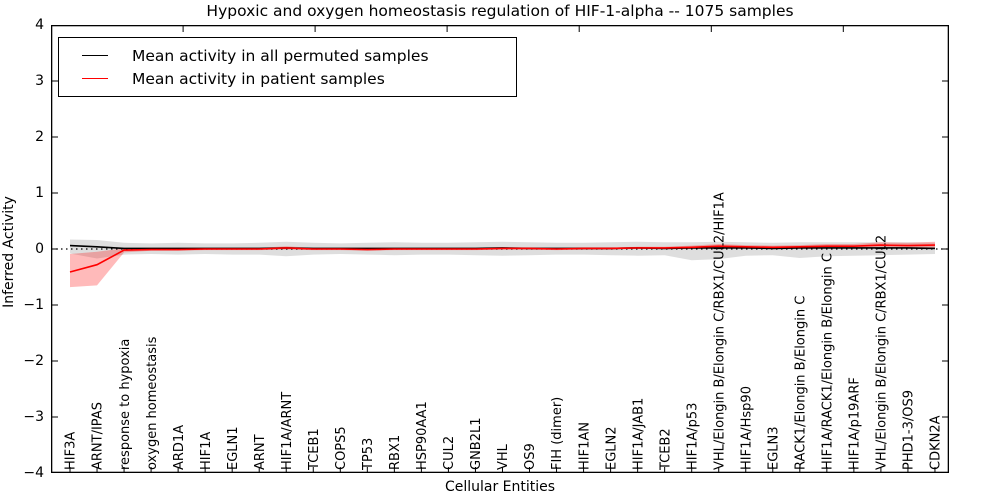 This screenshot has width=1000, height=500. Describe the element at coordinates (584, 446) in the screenshot. I see `x-tick-label: HIF1AN` at that location.